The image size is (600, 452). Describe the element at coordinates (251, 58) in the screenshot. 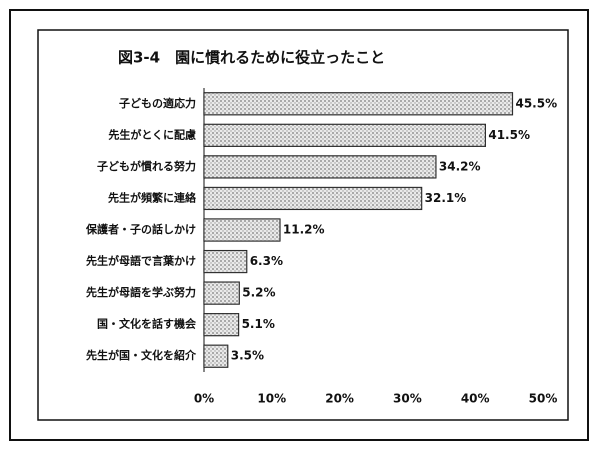

I see `chart-title: 図3-4 園に慣れるために役立ったこと` at that location.